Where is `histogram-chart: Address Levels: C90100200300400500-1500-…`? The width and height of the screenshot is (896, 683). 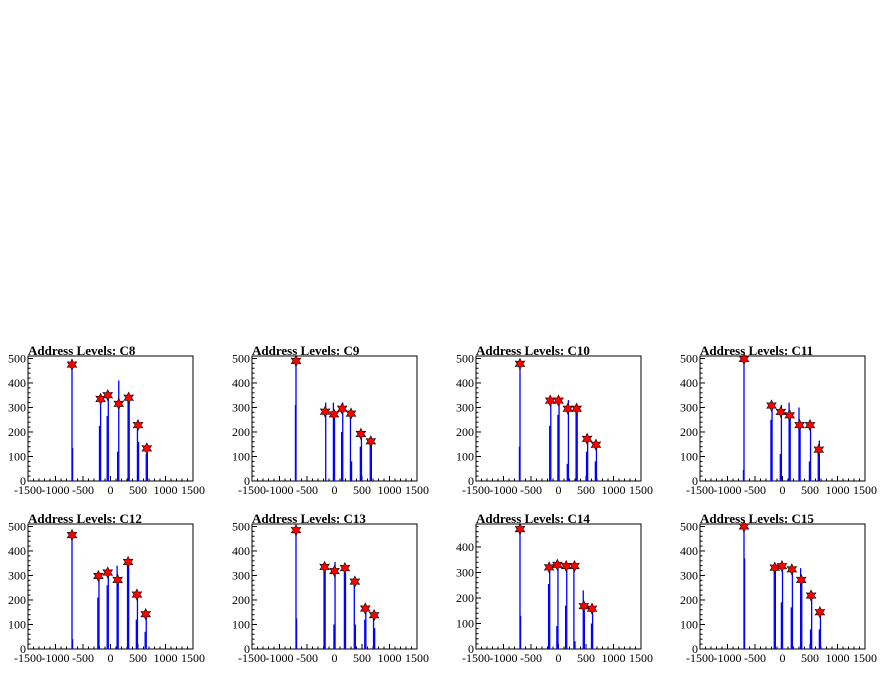
histogram-chart: Address Levels: C90100200300400500-1500-… is located at coordinates (330, 420).